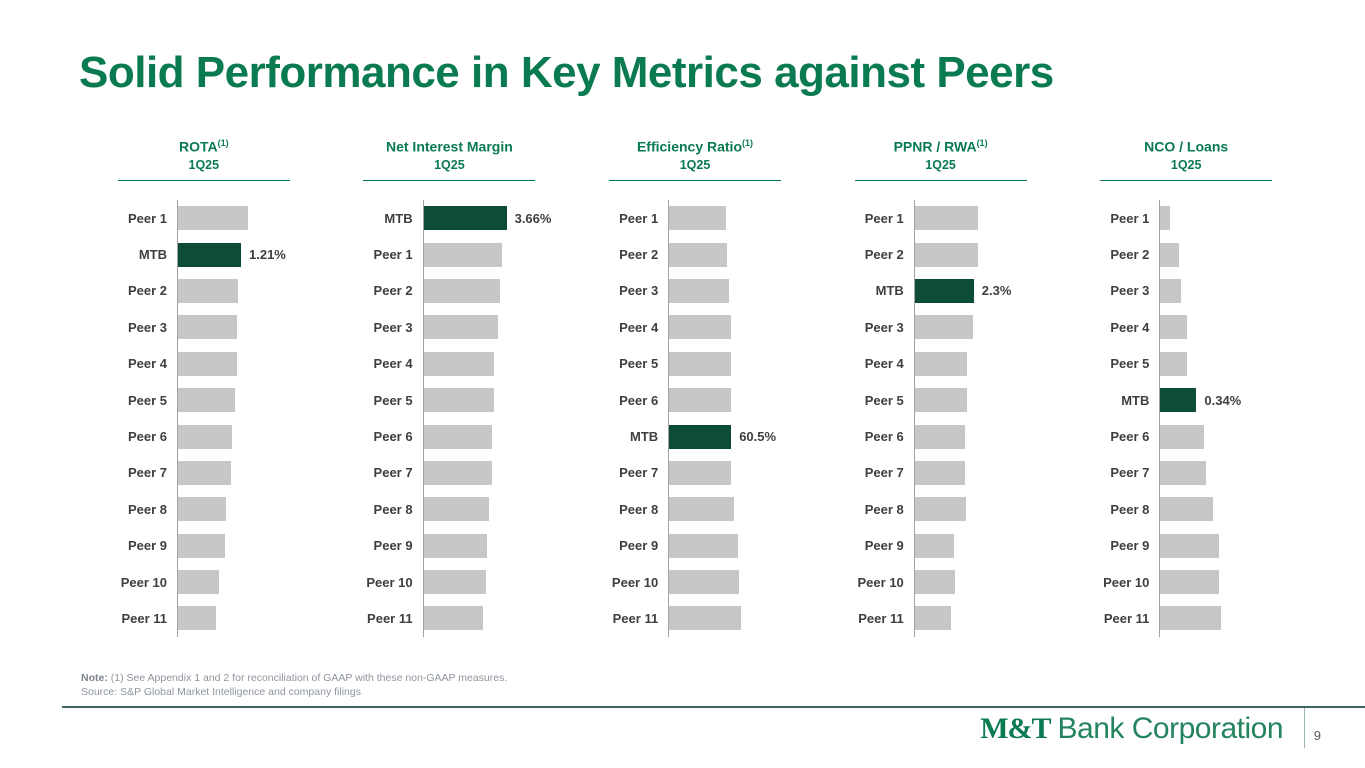 This screenshot has height=768, width=1365. I want to click on chart-row-peer: Peer 7, so click(204, 473).